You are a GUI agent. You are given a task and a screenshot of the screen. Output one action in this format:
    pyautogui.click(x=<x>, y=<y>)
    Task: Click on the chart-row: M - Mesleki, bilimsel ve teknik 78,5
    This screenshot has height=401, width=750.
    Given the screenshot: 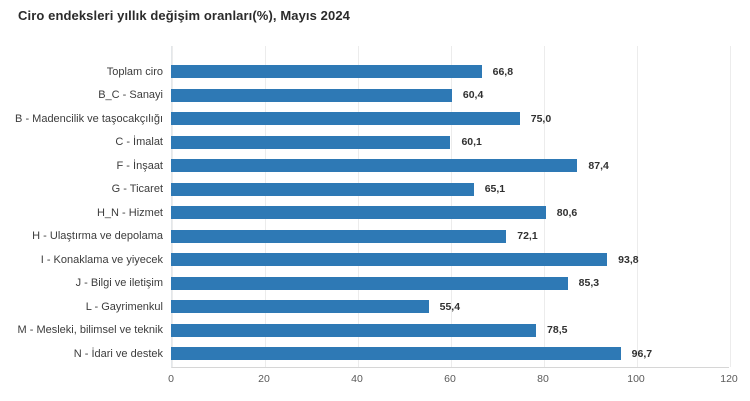 What is the action you would take?
    pyautogui.click(x=375, y=331)
    